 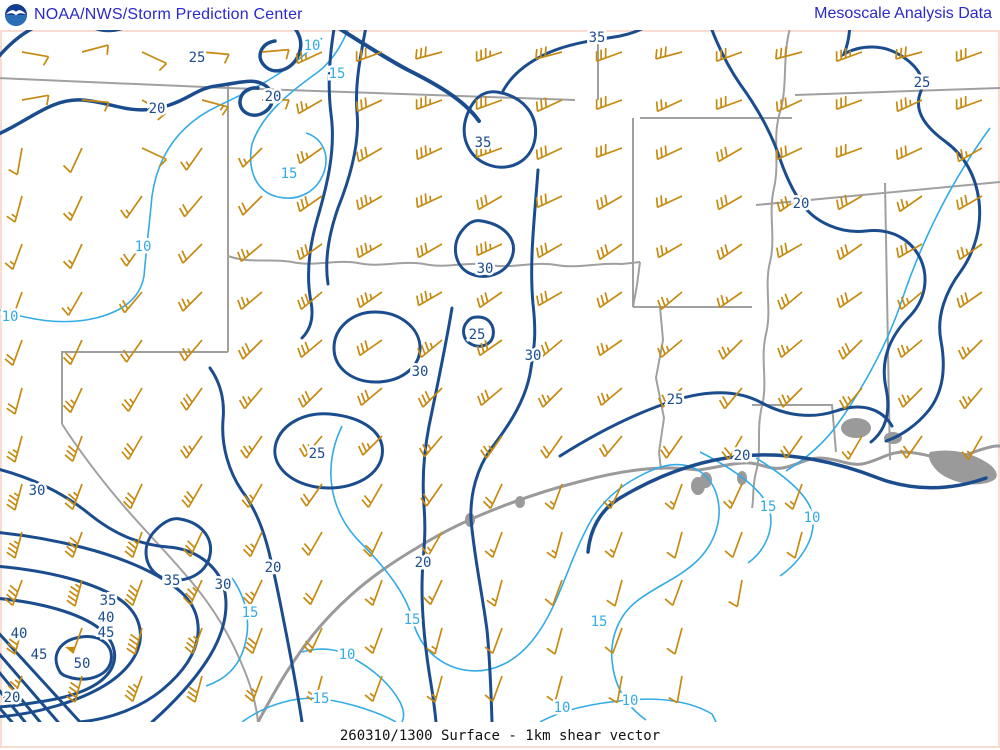 I want to click on map-caption: 260310/1300 Surface - 1km shear vector, so click(x=500, y=736).